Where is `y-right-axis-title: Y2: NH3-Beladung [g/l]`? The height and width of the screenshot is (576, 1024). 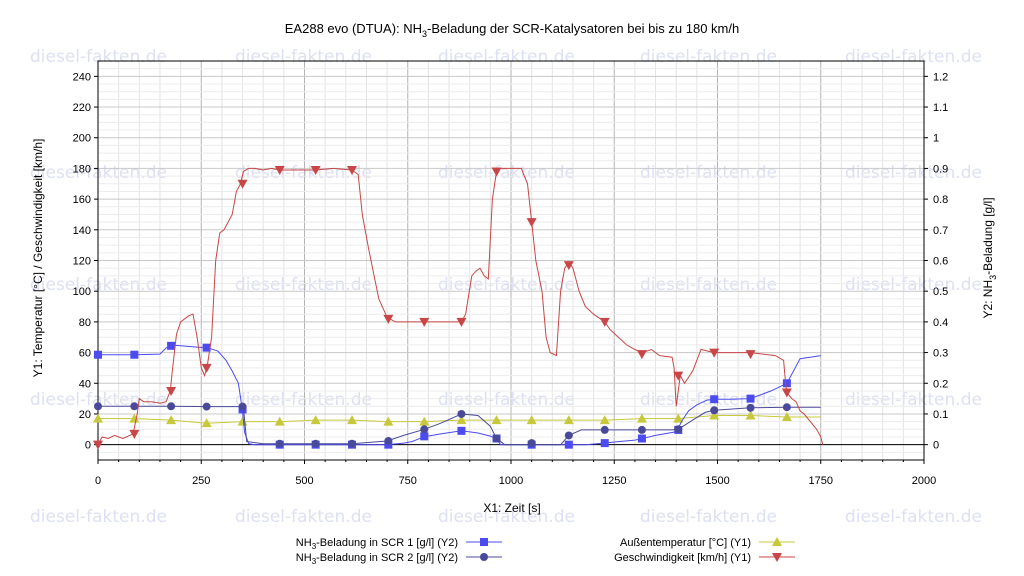
y-right-axis-title: Y2: NH3-Beladung [g/l] is located at coordinates (989, 257).